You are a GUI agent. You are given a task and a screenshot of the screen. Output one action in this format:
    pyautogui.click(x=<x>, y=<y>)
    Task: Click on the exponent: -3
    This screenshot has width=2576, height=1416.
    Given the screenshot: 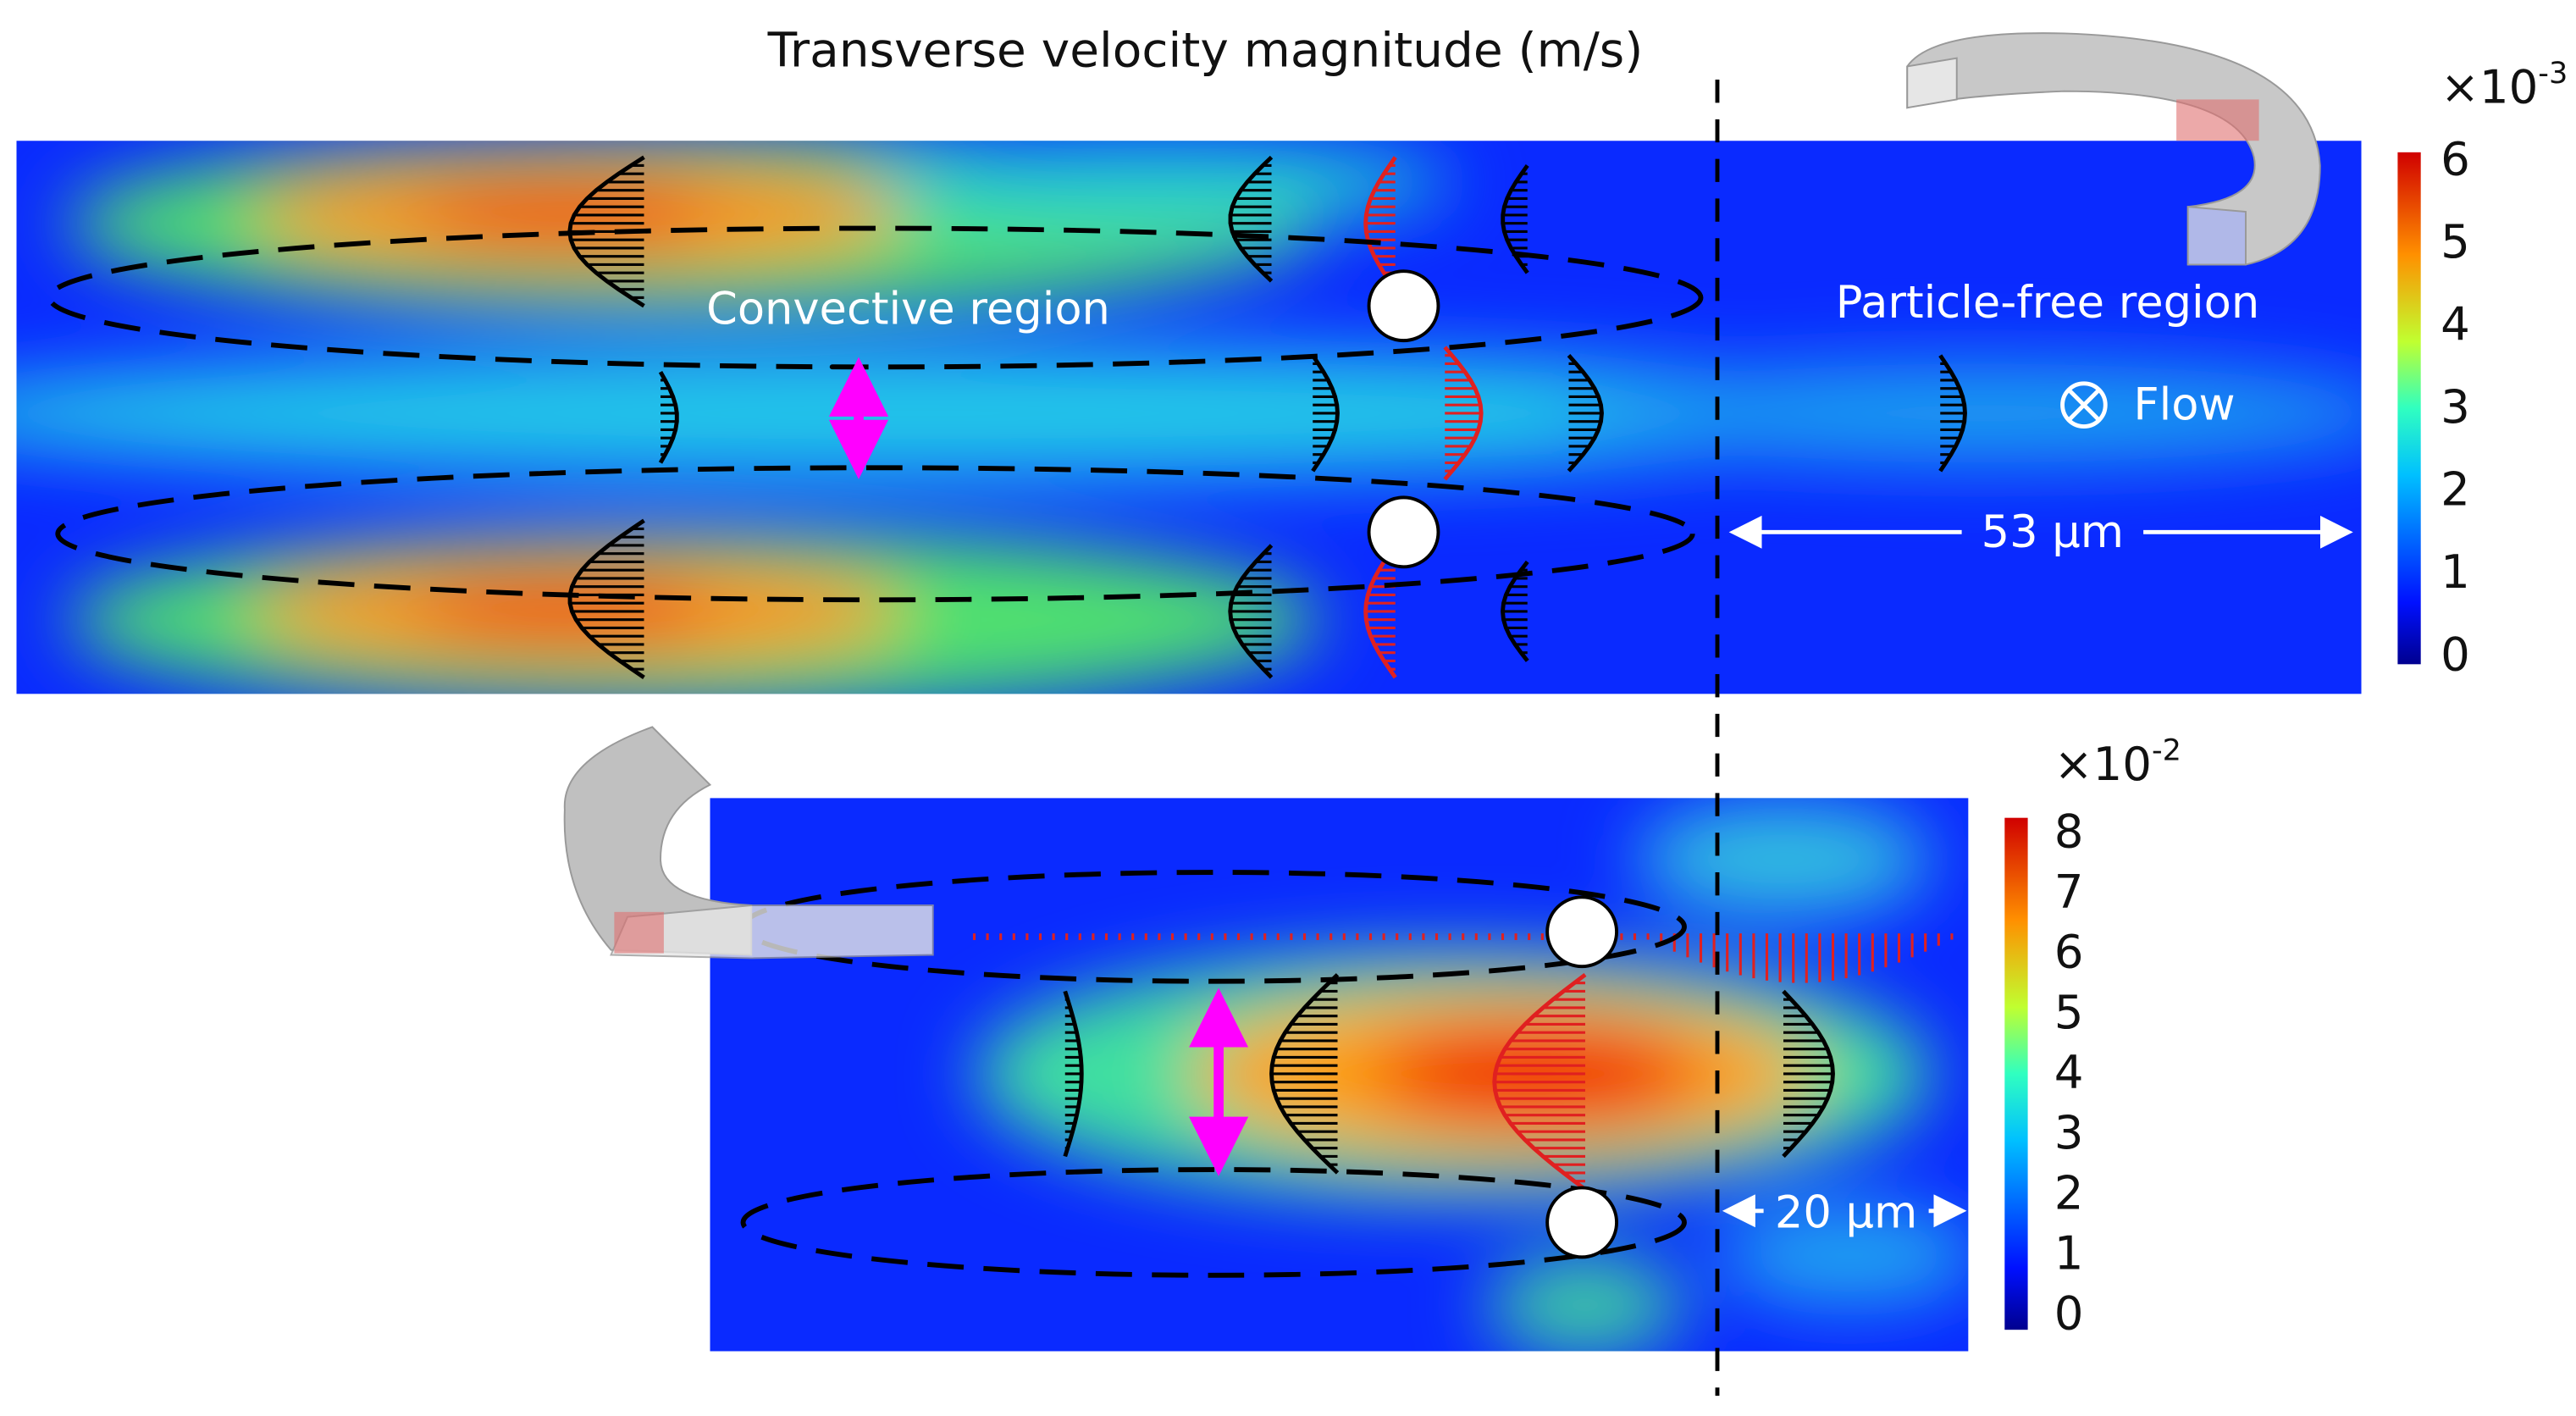 What is the action you would take?
    pyautogui.click(x=2553, y=73)
    